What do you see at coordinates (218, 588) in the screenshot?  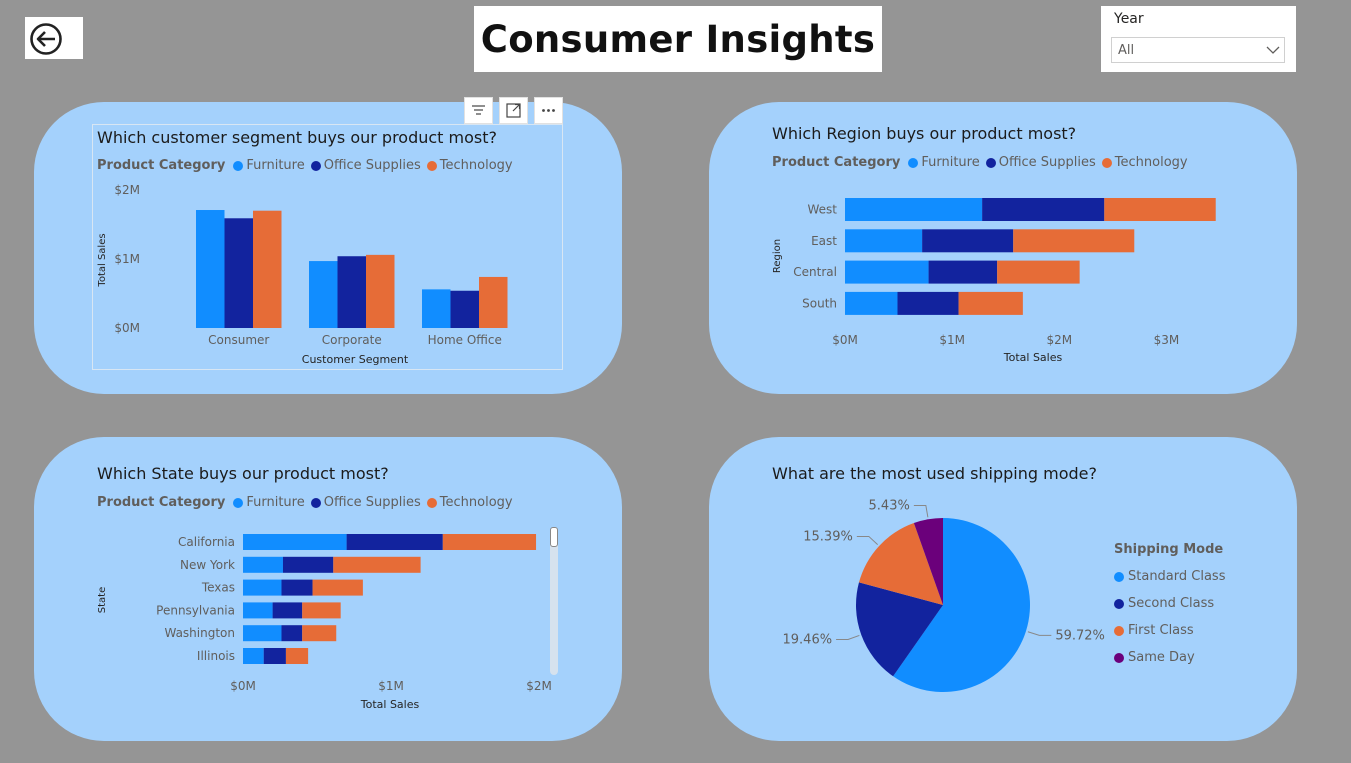 I see `y-tick-label: Texas` at bounding box center [218, 588].